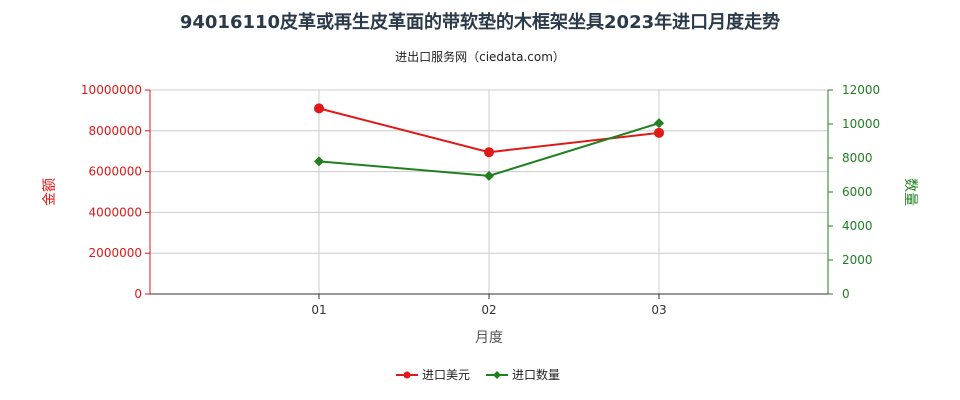 The width and height of the screenshot is (960, 400). What do you see at coordinates (115, 172) in the screenshot?
I see `left-tick-label: 6000000` at bounding box center [115, 172].